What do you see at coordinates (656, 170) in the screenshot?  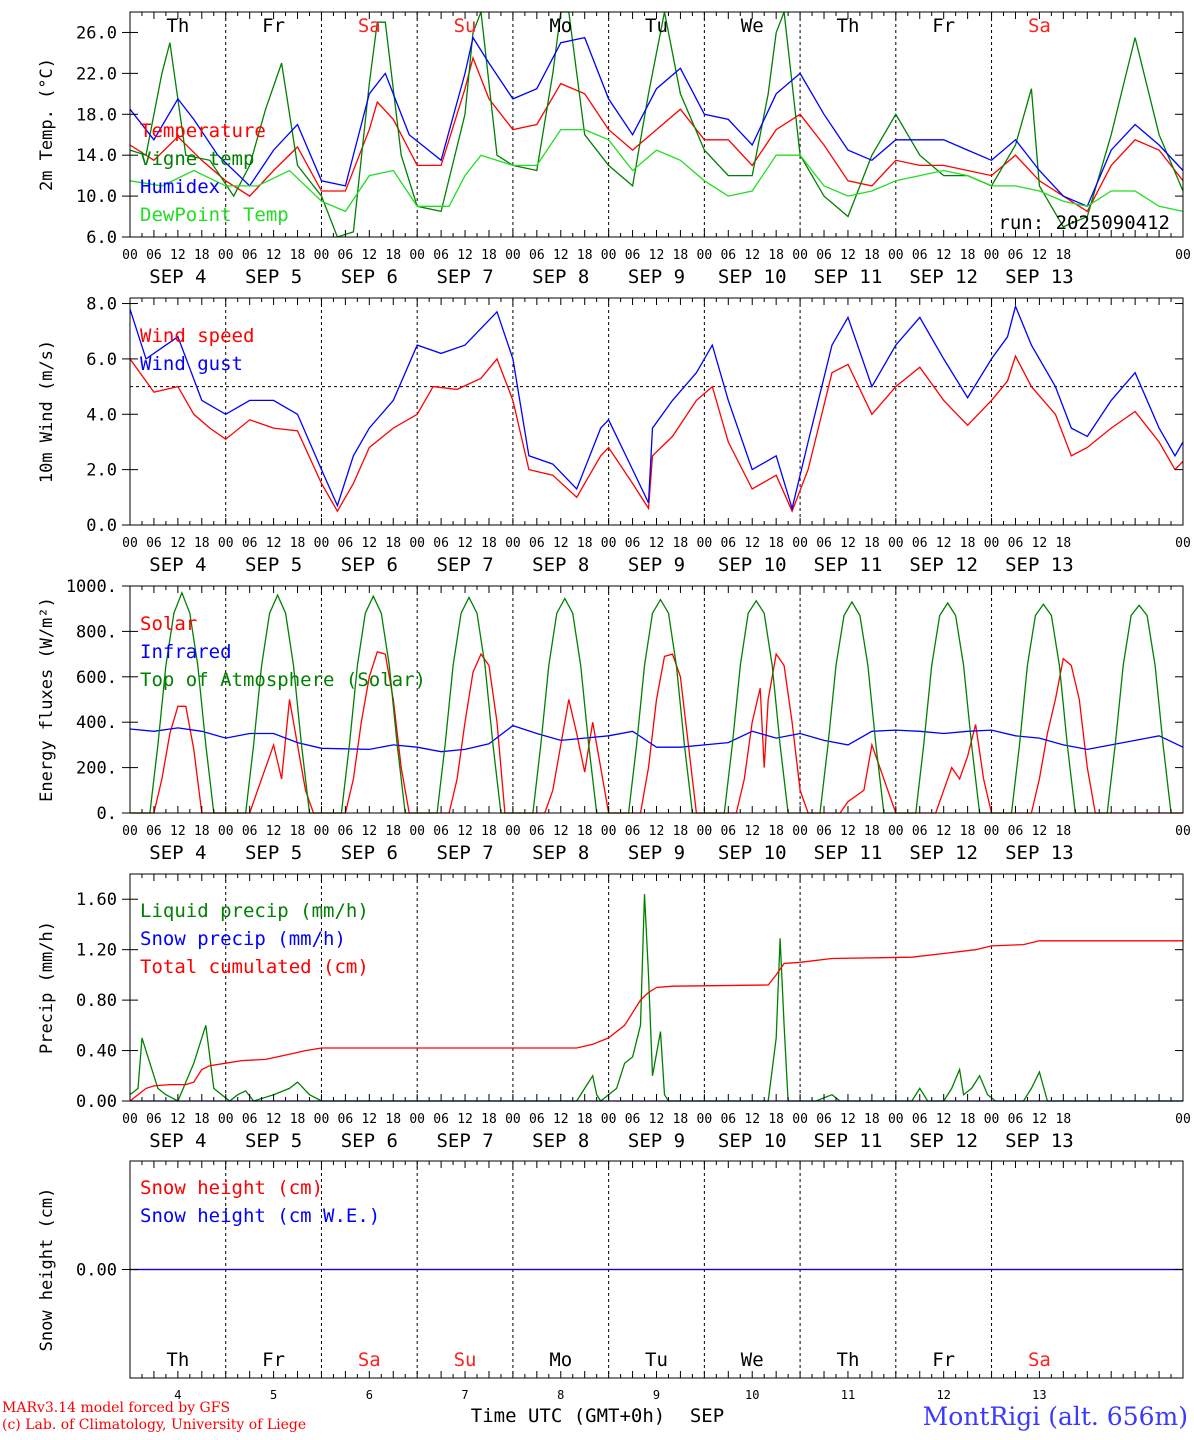 I see `series-line-dewpoint-temp` at bounding box center [656, 170].